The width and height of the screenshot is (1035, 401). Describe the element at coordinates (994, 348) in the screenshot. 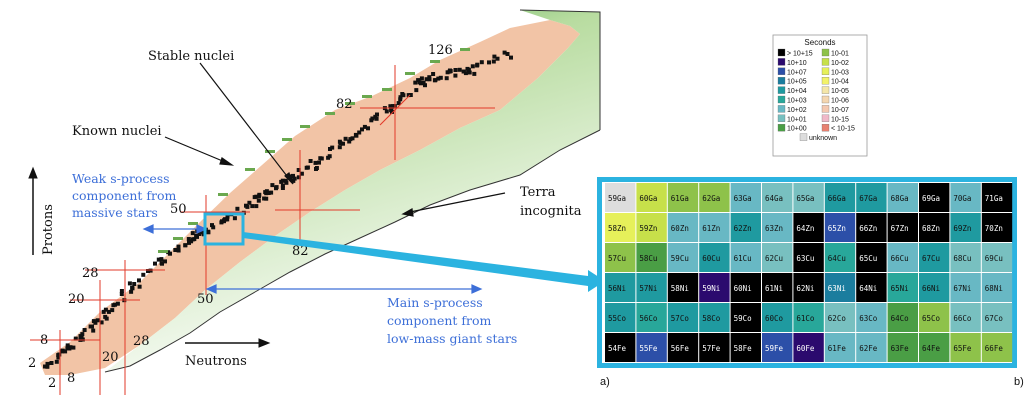

I see `isotope-label: 66Fe` at that location.